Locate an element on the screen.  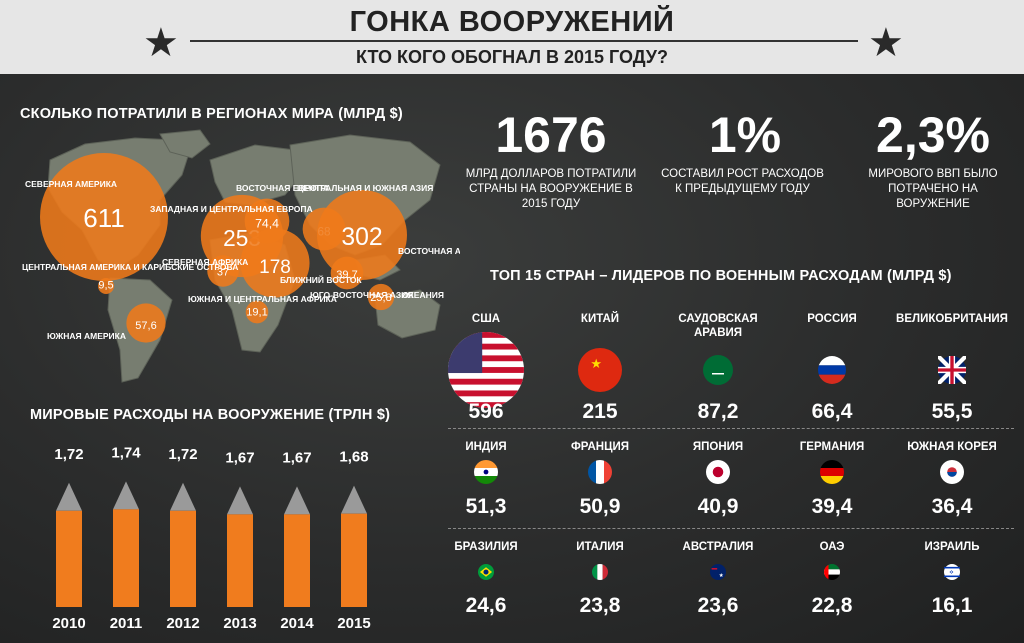
country-name: ВЕЛИКОБРИТАНИЯ is located at coordinates (952, 319).